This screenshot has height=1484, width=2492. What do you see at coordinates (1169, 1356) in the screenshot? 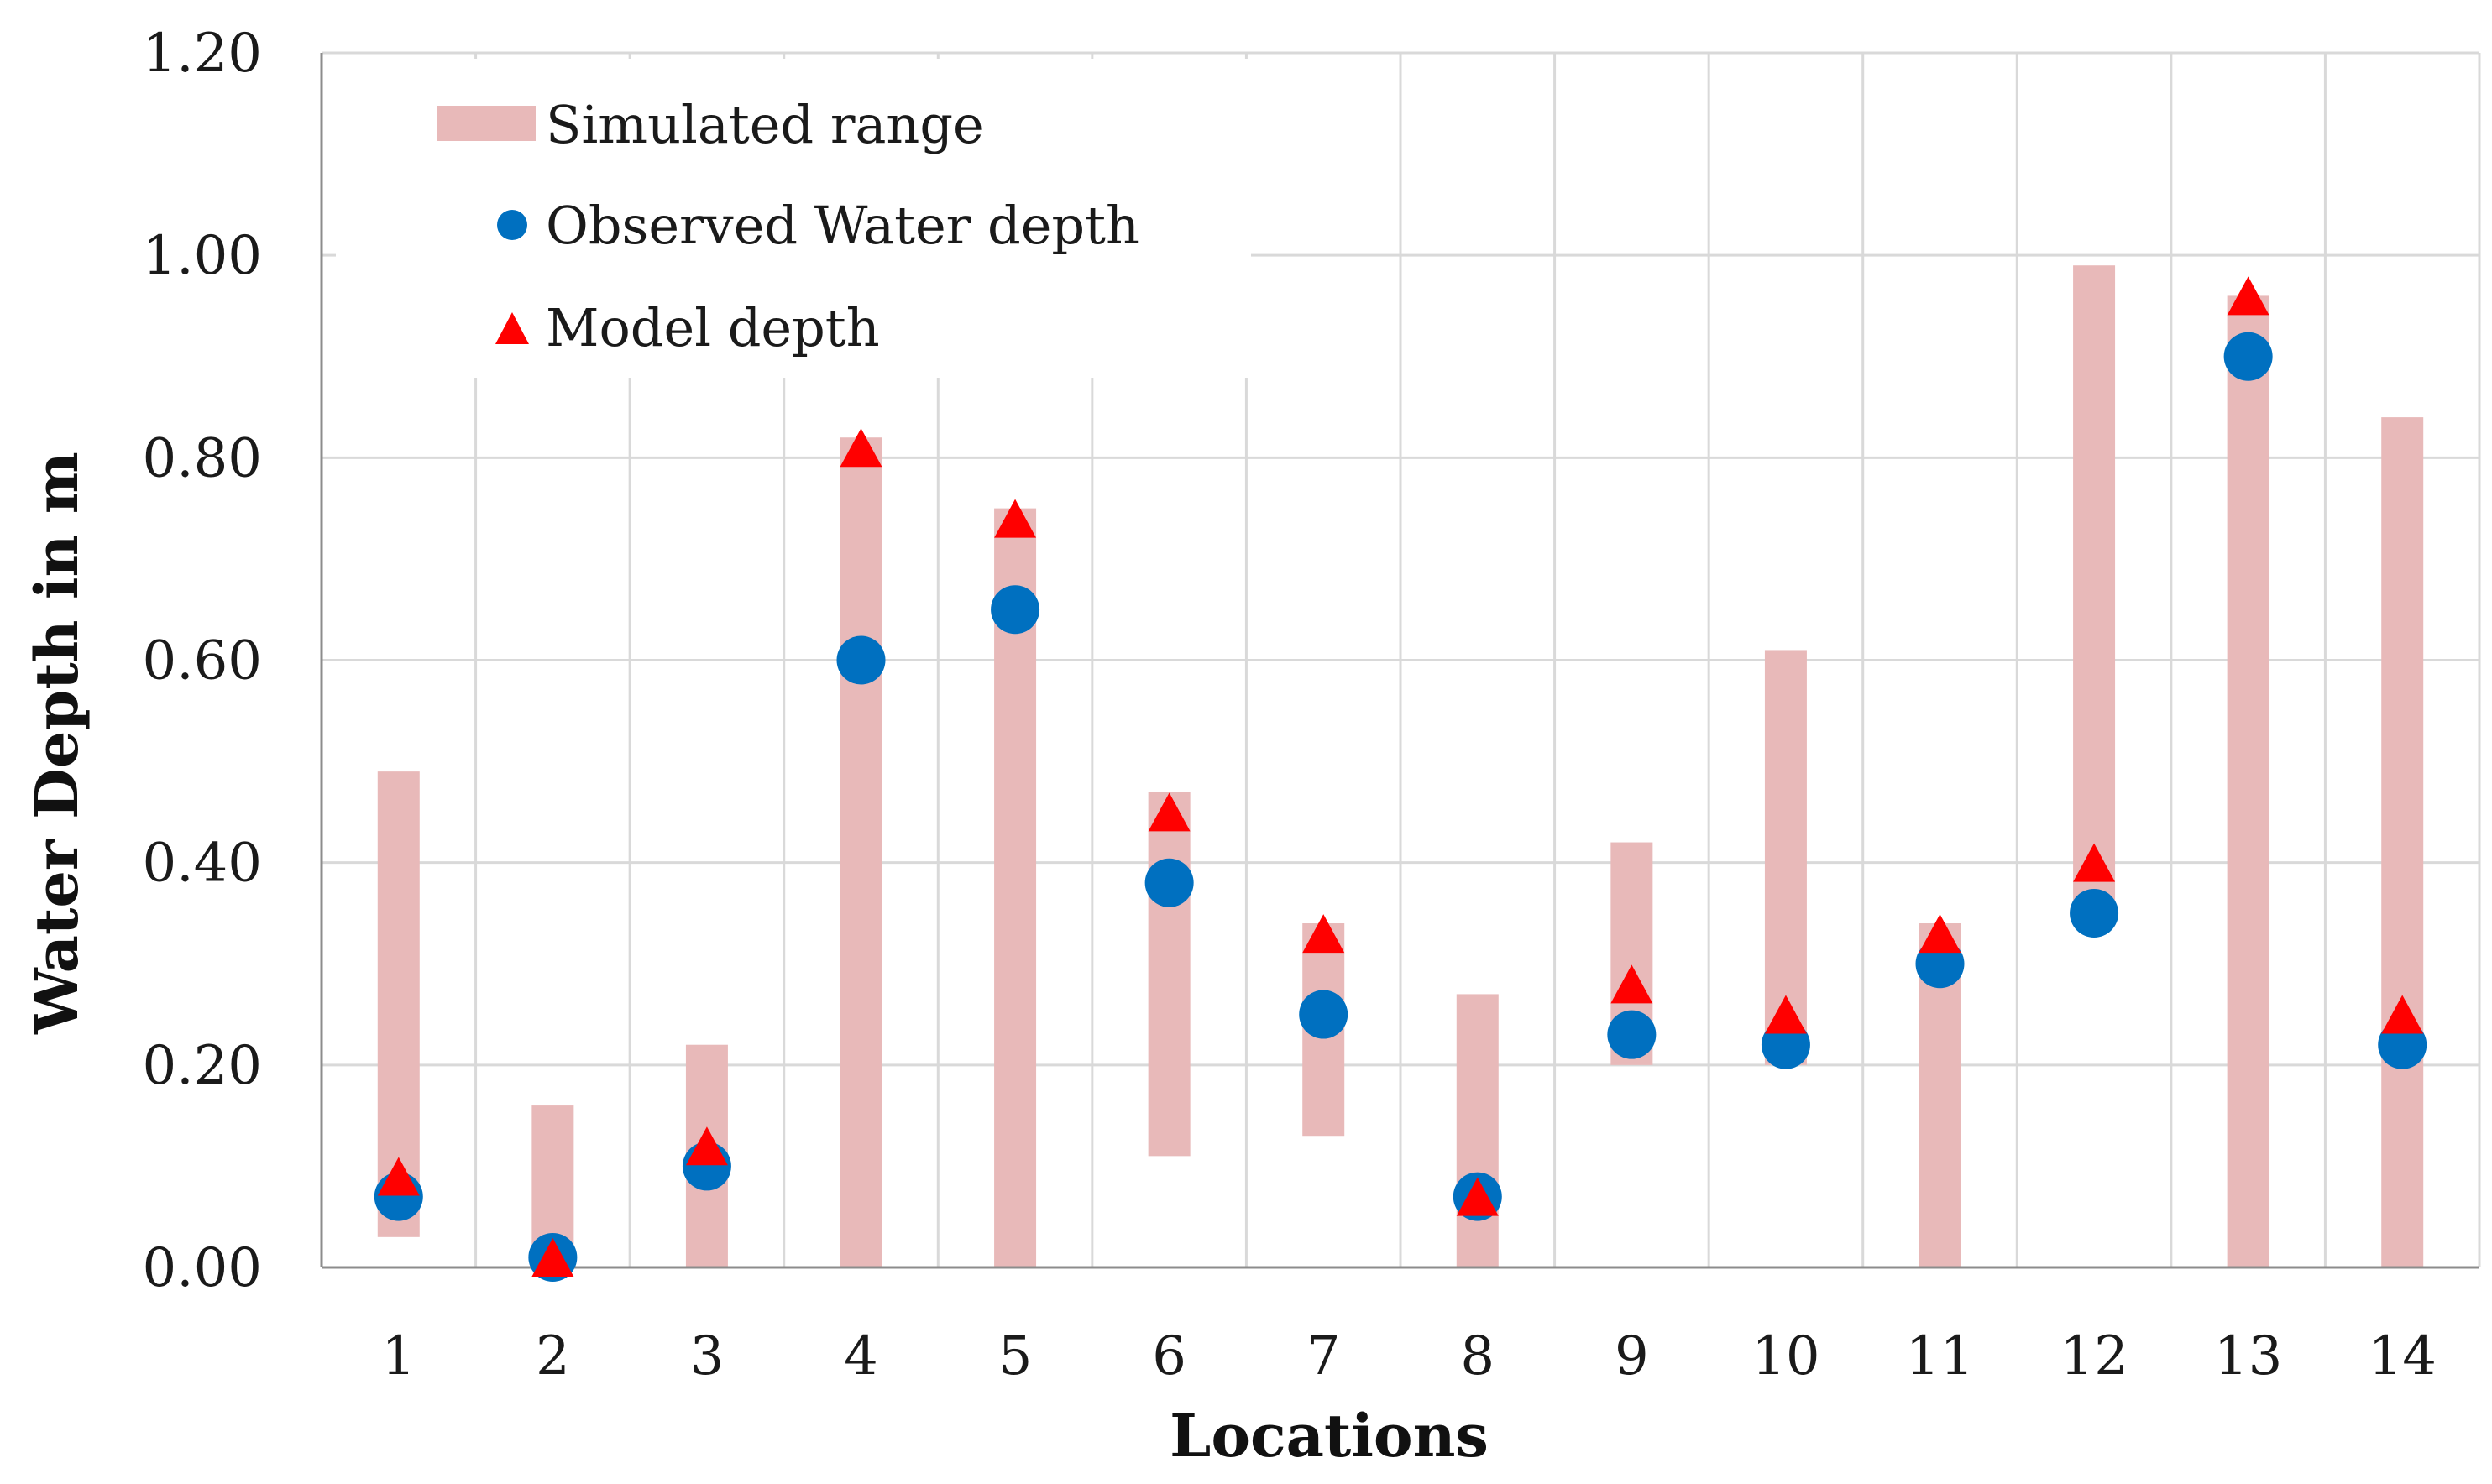
I see `x-tick-label: 6` at bounding box center [1169, 1356].